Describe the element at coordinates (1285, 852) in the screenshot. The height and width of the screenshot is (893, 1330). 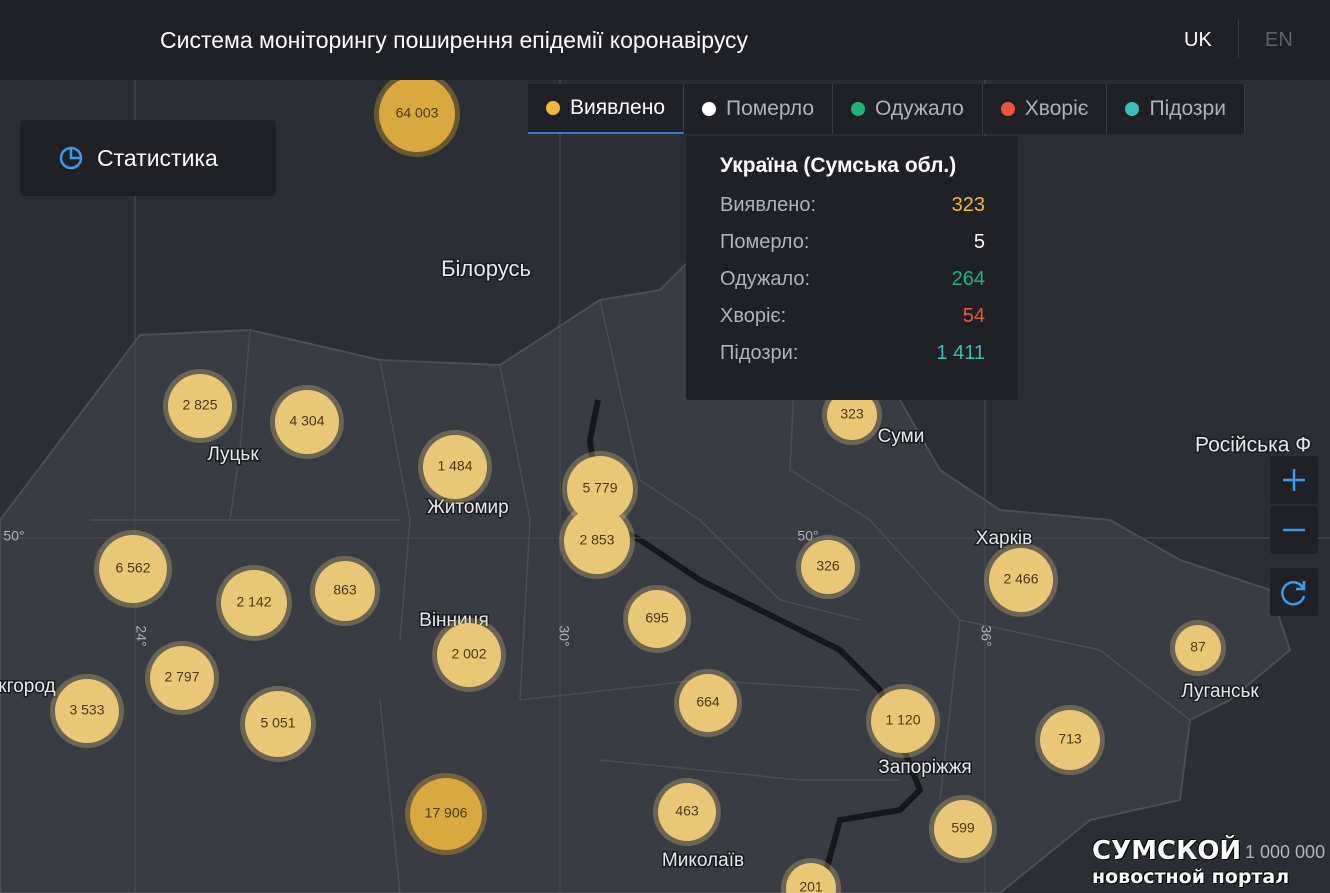
I see `scale-label: 1 000 000` at that location.